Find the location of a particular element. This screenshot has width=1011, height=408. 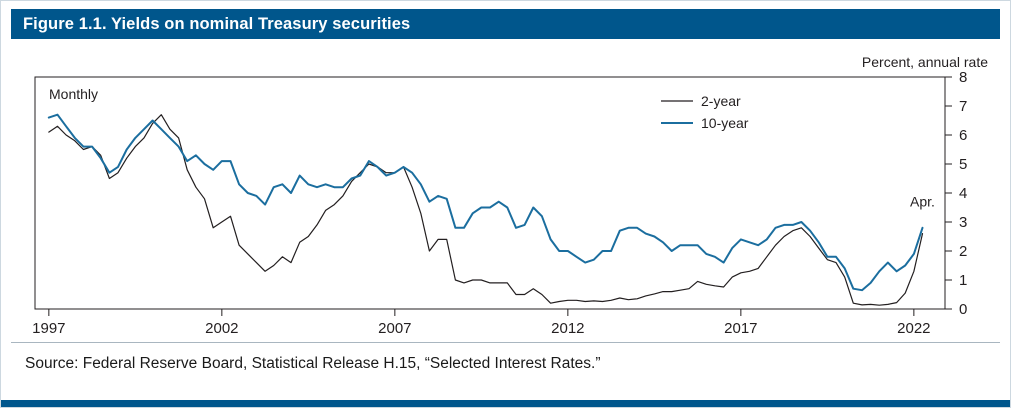

y-axis-label: 2 is located at coordinates (963, 251).